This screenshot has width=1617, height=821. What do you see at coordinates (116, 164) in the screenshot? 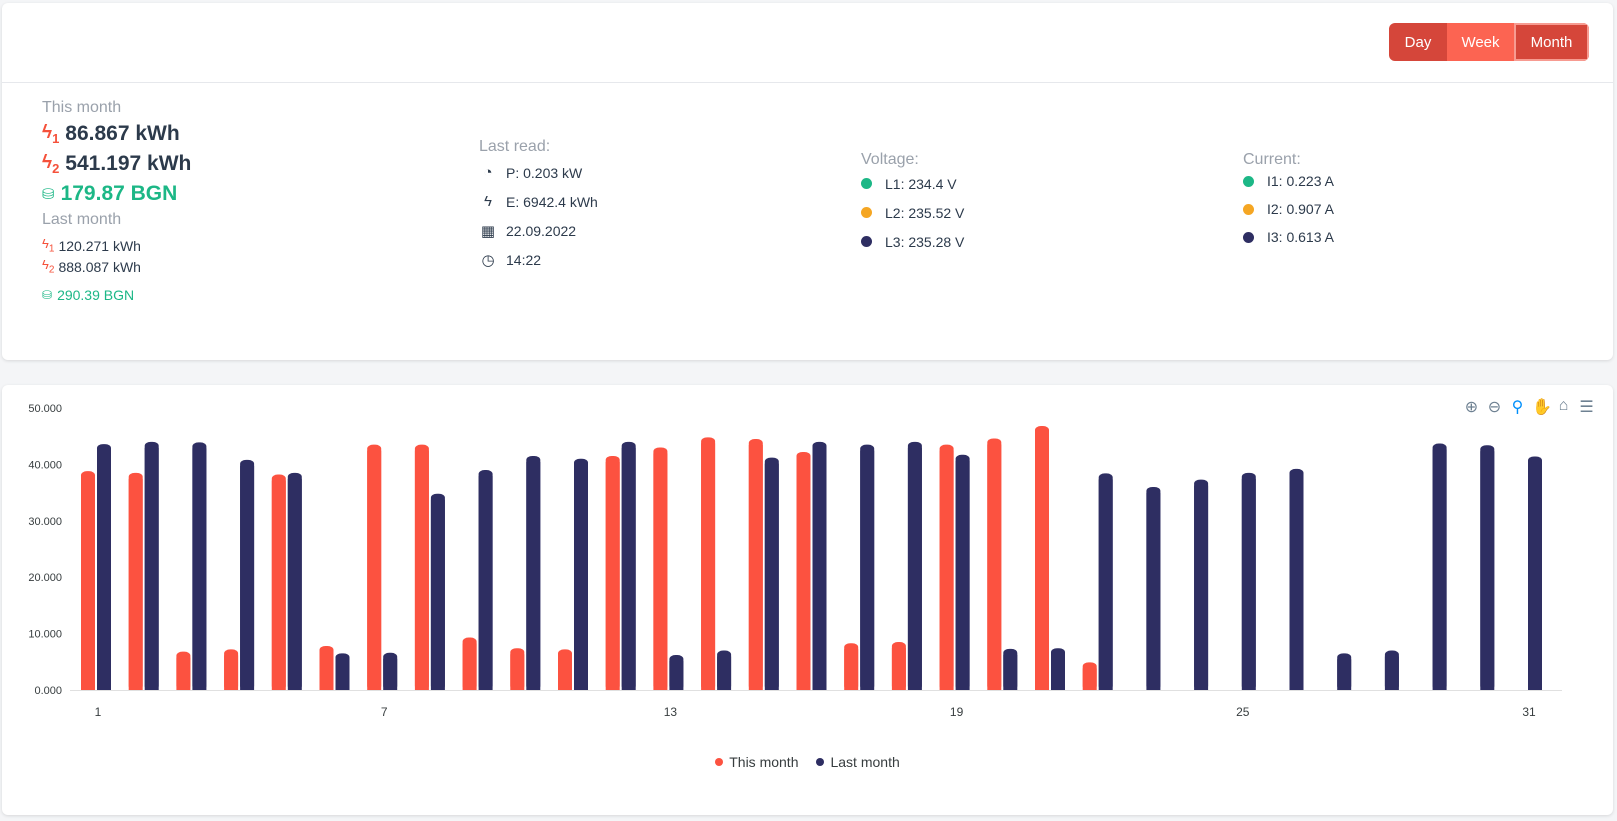
I see `this-month-t2: ϟ2 541.197 kWh` at bounding box center [116, 164].